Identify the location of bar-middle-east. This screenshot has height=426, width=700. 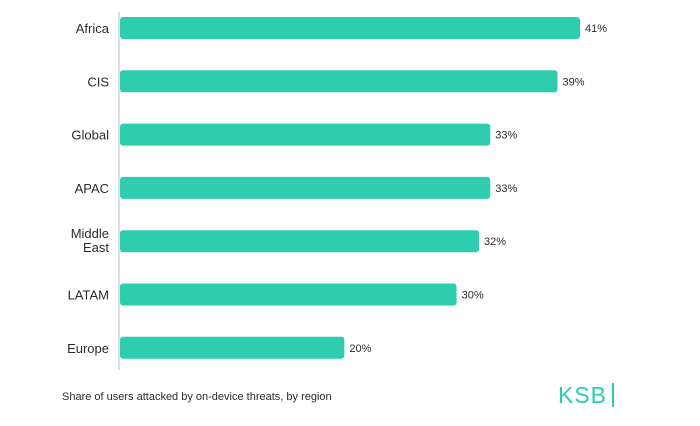
(300, 241).